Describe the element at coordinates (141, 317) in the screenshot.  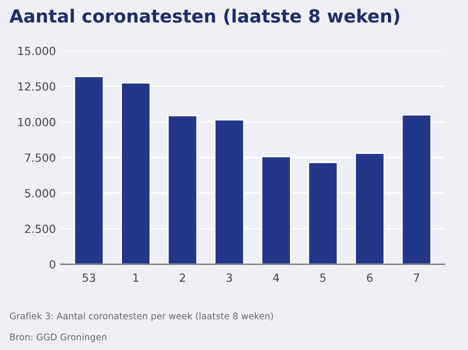
I see `text: Grafiek 3: Aantal coronatesten per week (laatste 8 weken)` at that location.